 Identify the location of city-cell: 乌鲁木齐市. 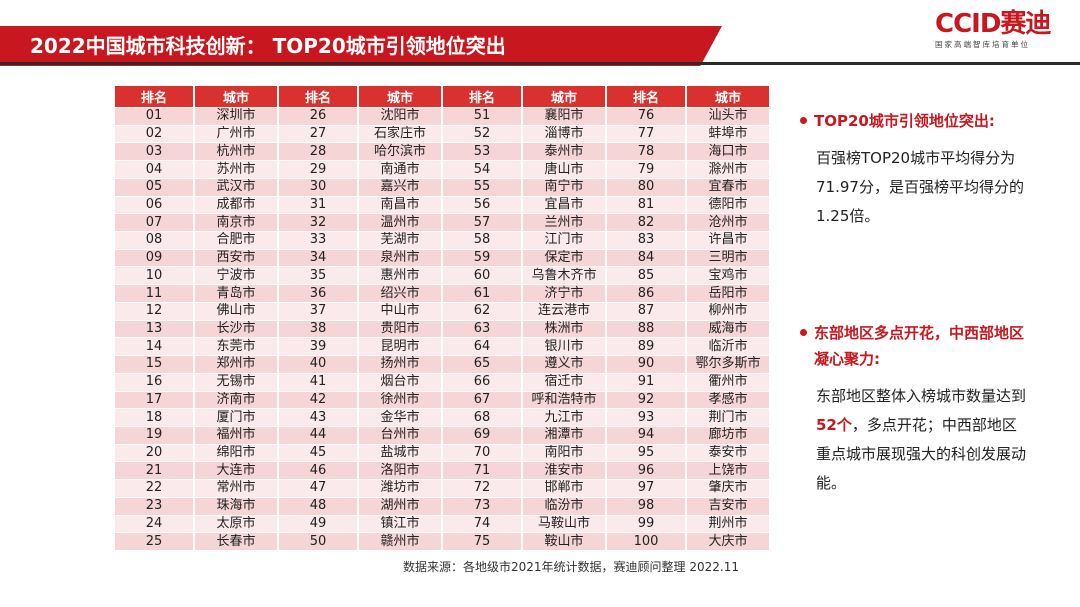
(564, 276).